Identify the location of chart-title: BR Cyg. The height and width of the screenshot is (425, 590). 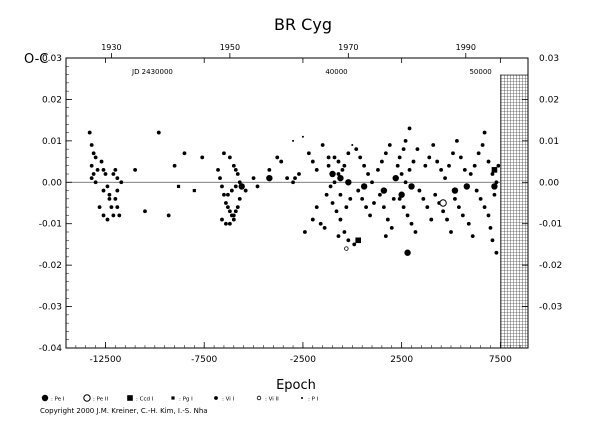
(303, 24).